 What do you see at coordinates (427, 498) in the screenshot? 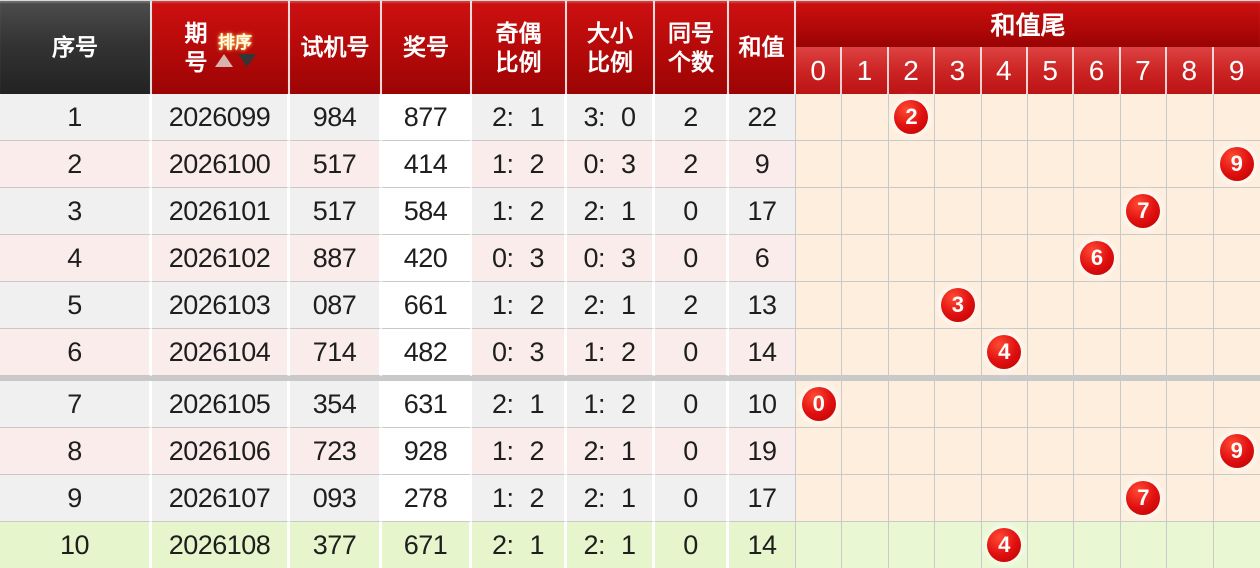
I see `cell-prize-number: 278` at bounding box center [427, 498].